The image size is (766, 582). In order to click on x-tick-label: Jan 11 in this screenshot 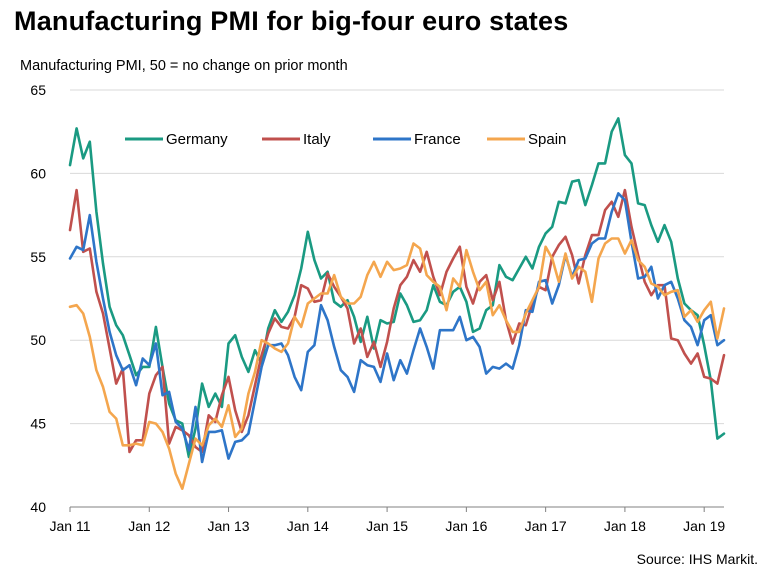, I will do `click(70, 526)`.